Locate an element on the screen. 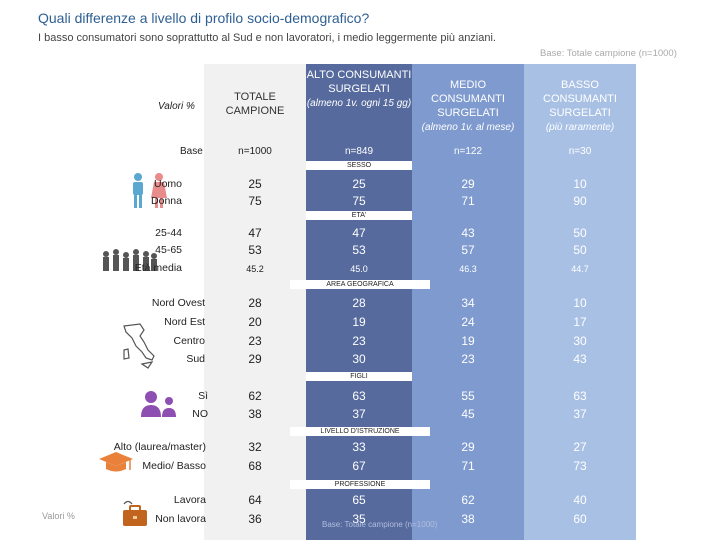 The image size is (720, 540). header-alto-label: ALTO CONSUMANTI SURGELATI is located at coordinates (359, 82).